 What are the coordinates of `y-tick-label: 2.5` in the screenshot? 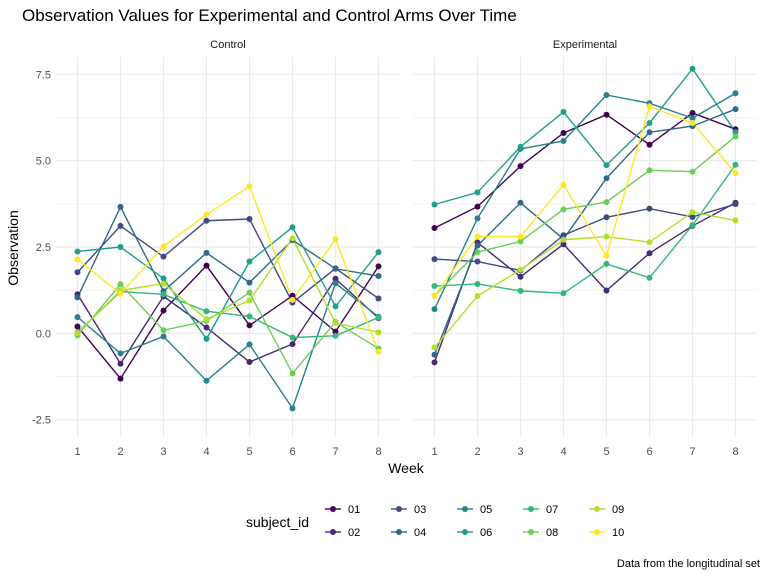 It's located at (43, 248).